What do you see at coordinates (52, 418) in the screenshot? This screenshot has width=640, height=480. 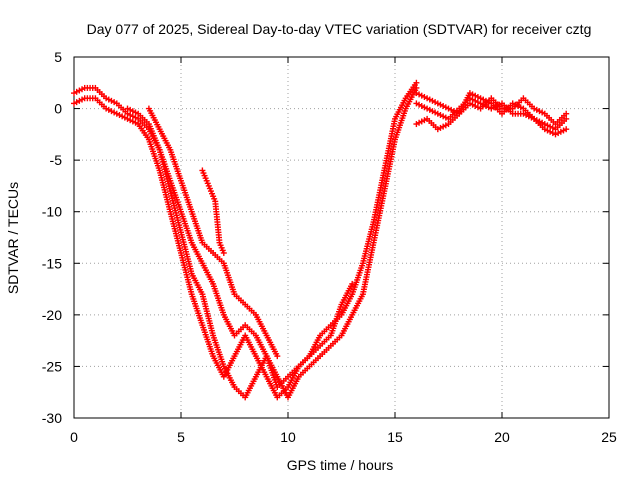 I see `y-tick-label: -30` at bounding box center [52, 418].